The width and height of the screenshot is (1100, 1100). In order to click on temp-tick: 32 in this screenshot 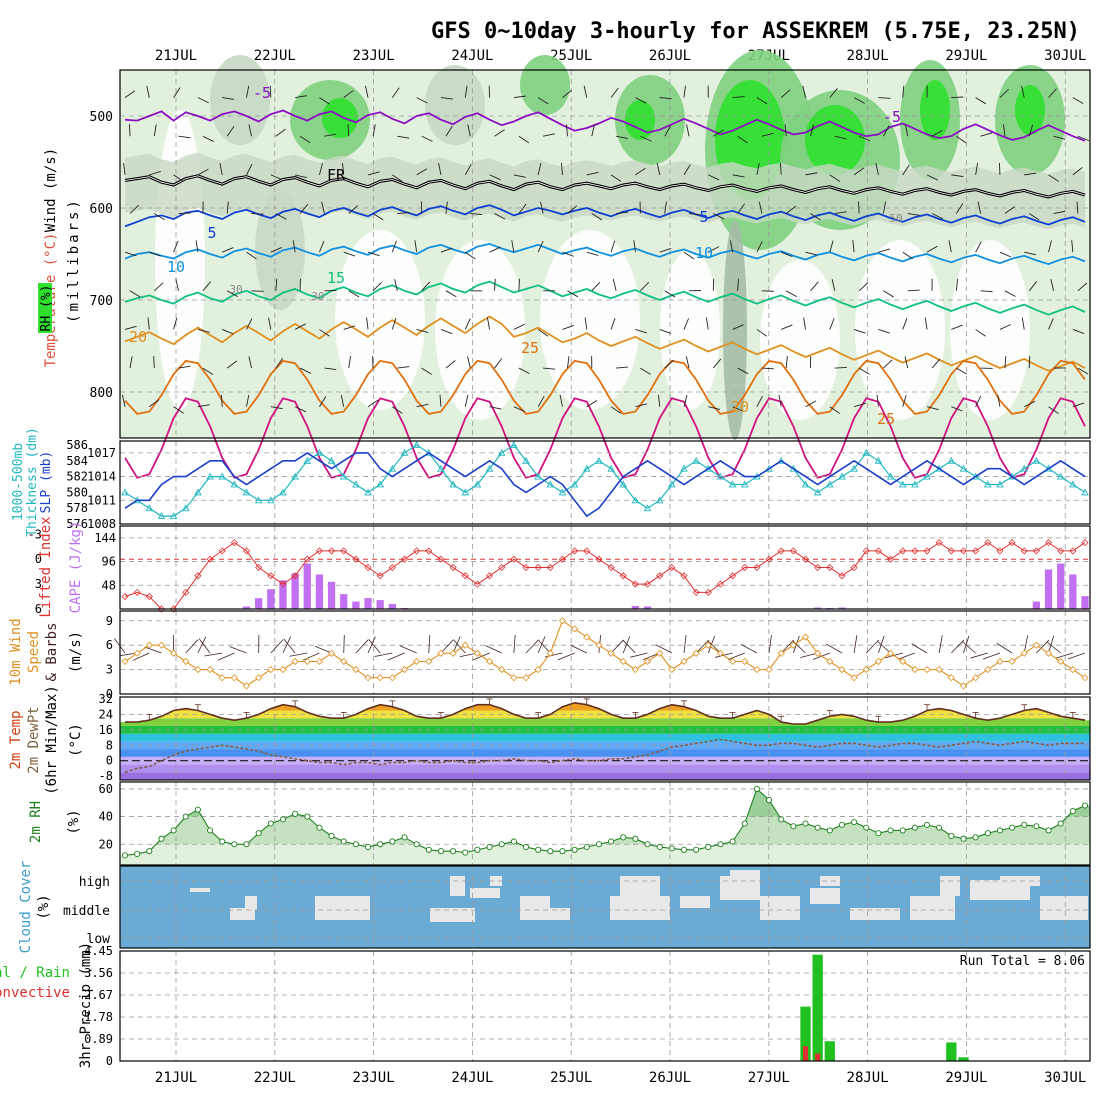, I will do `click(106, 699)`.